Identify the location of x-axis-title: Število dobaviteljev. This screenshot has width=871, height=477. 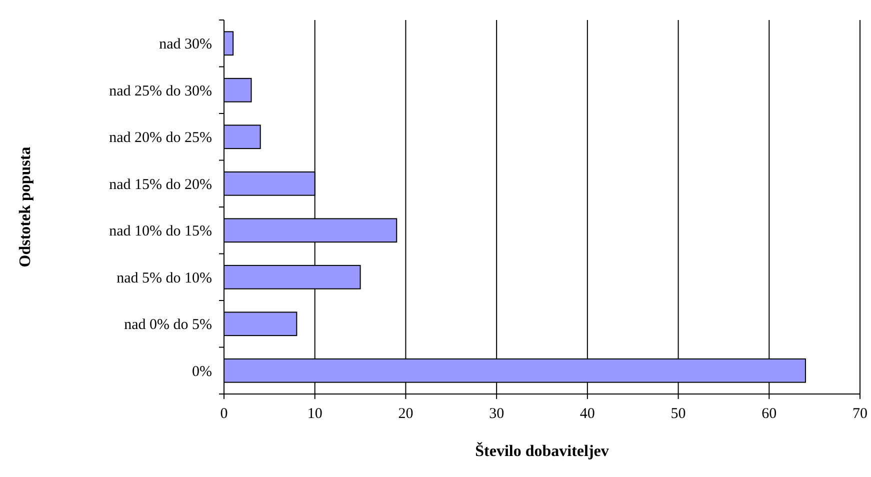
(542, 451).